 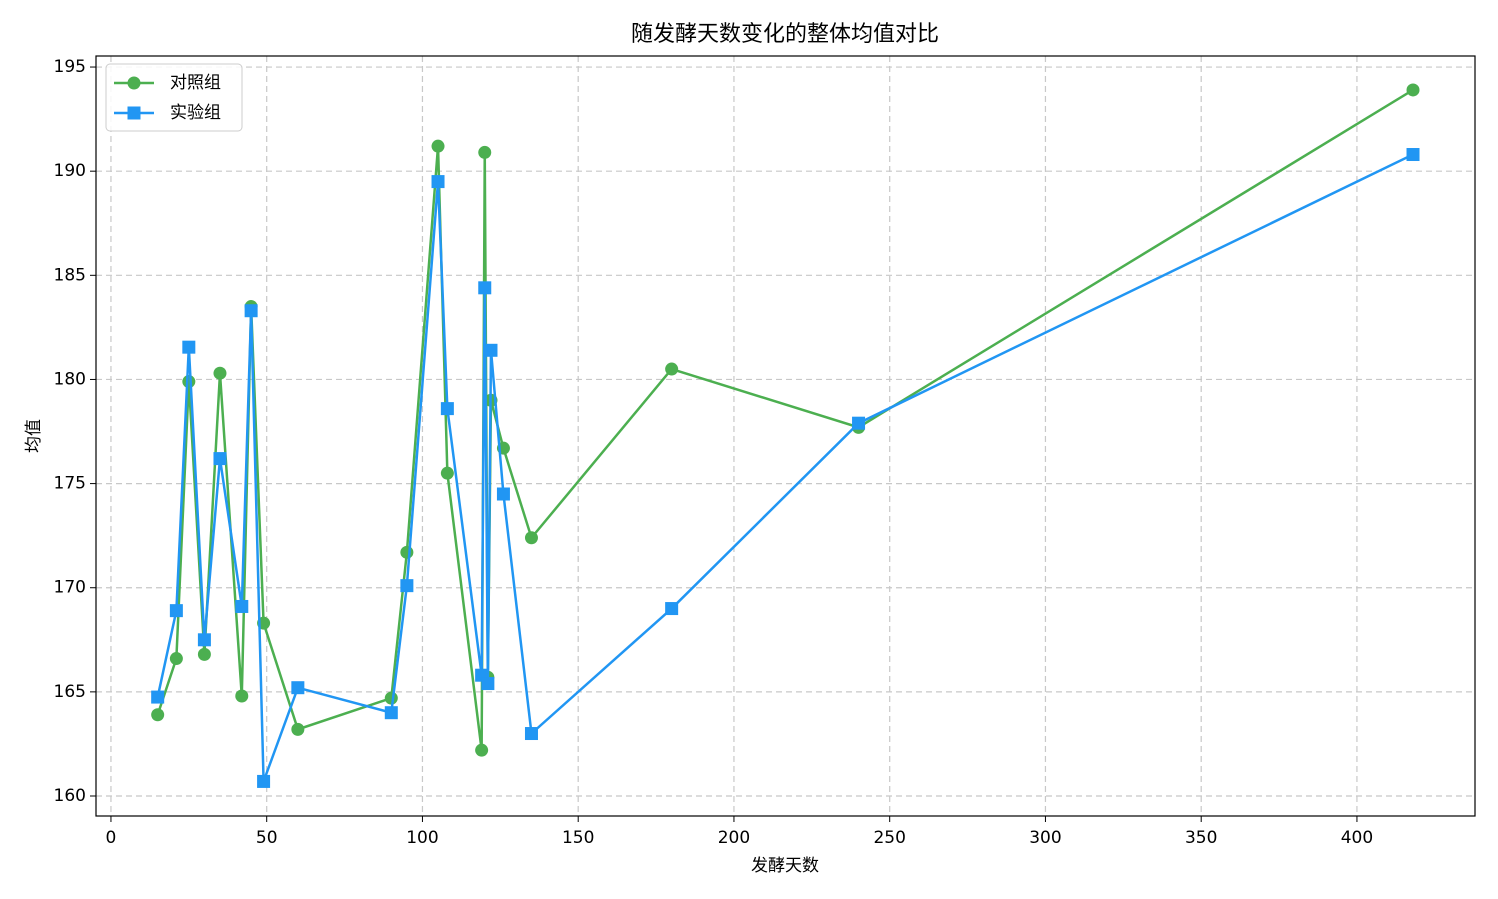 What do you see at coordinates (70, 588) in the screenshot?
I see `y-tick-label: 170` at bounding box center [70, 588].